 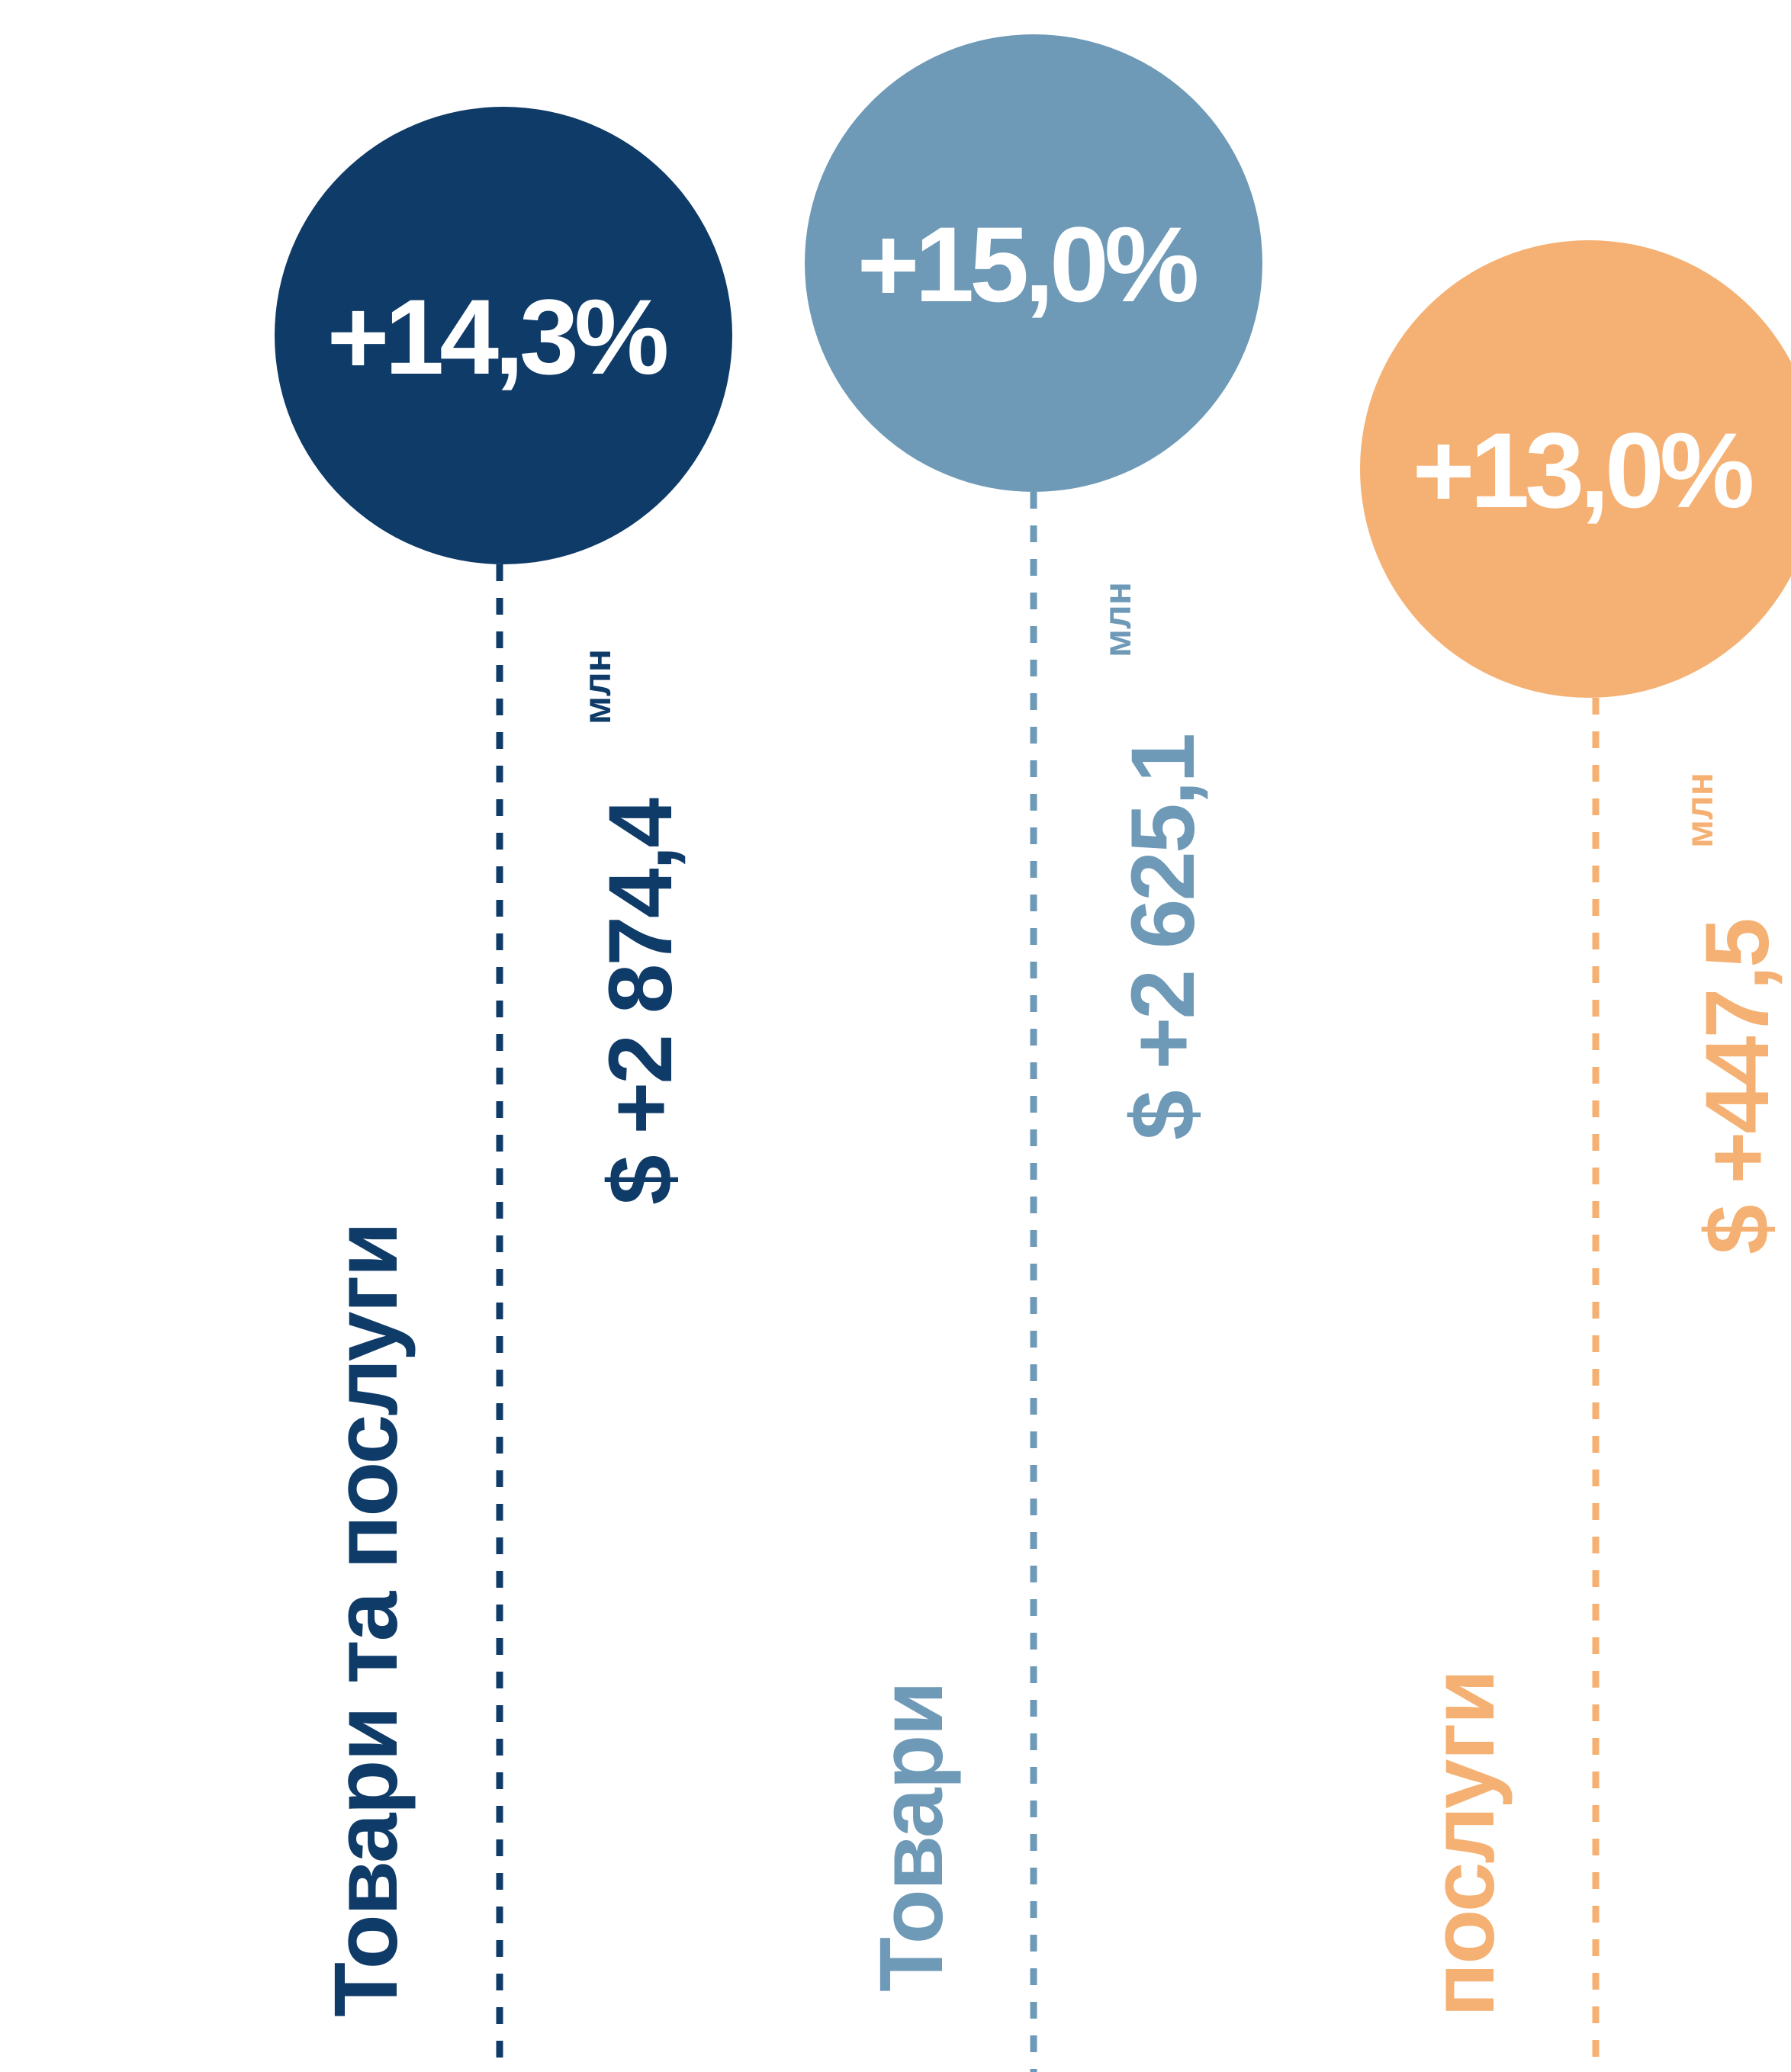 What do you see at coordinates (1163, 938) in the screenshot?
I see `amount: $ +2 625,1` at bounding box center [1163, 938].